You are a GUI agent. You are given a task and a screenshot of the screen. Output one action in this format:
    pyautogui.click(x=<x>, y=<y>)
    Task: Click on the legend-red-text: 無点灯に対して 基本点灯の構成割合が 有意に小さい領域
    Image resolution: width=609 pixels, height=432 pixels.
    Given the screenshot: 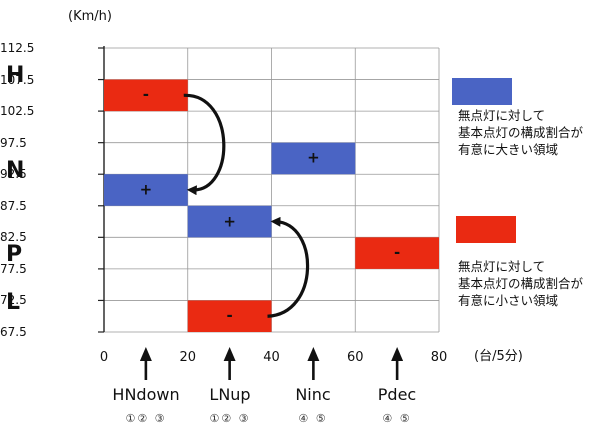 What is the action you would take?
    pyautogui.click(x=520, y=283)
    